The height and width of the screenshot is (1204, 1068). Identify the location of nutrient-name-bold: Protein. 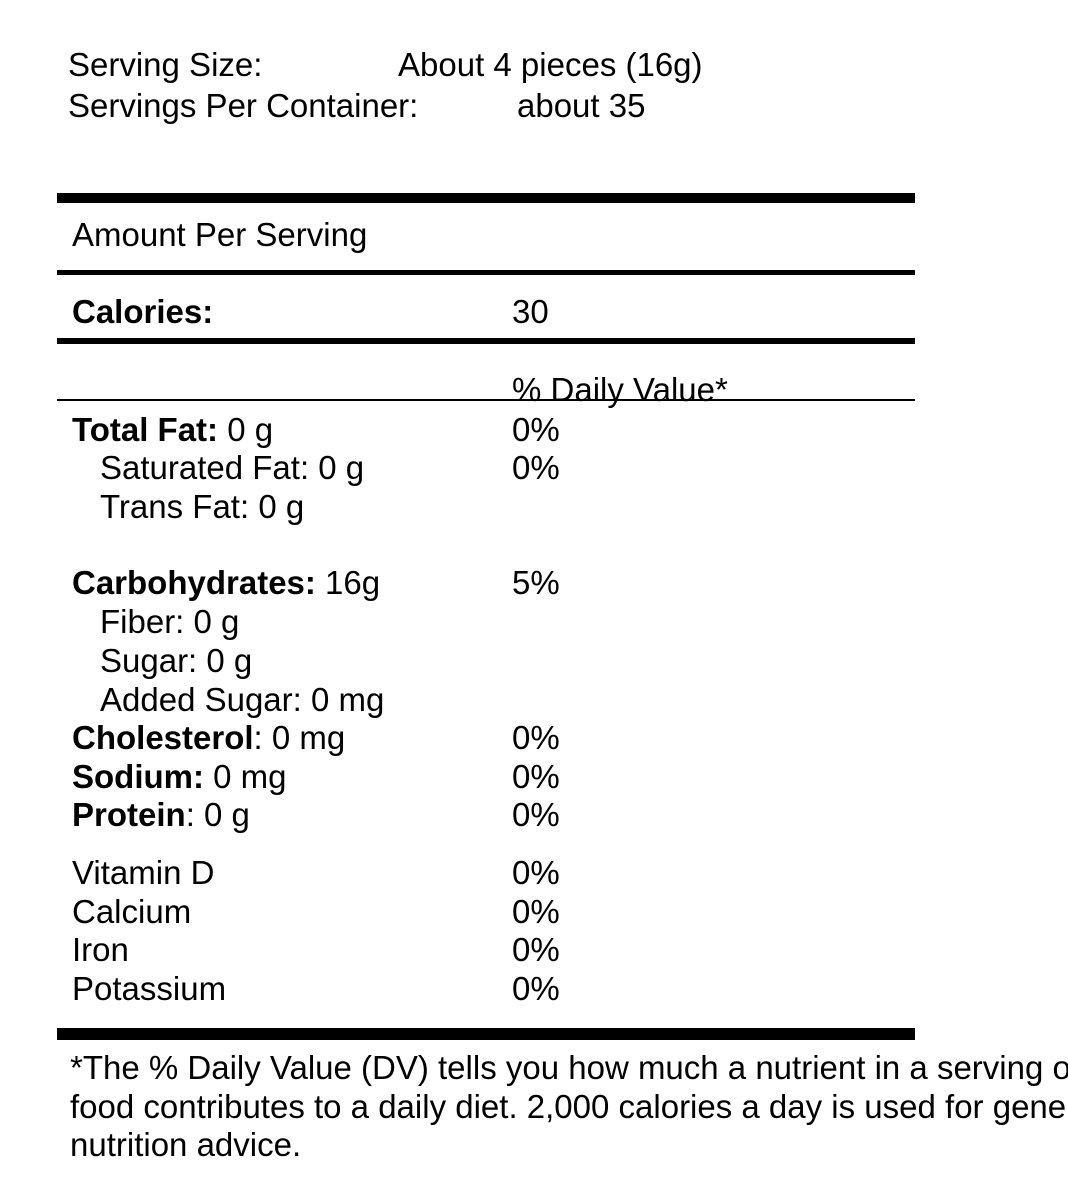
(129, 814).